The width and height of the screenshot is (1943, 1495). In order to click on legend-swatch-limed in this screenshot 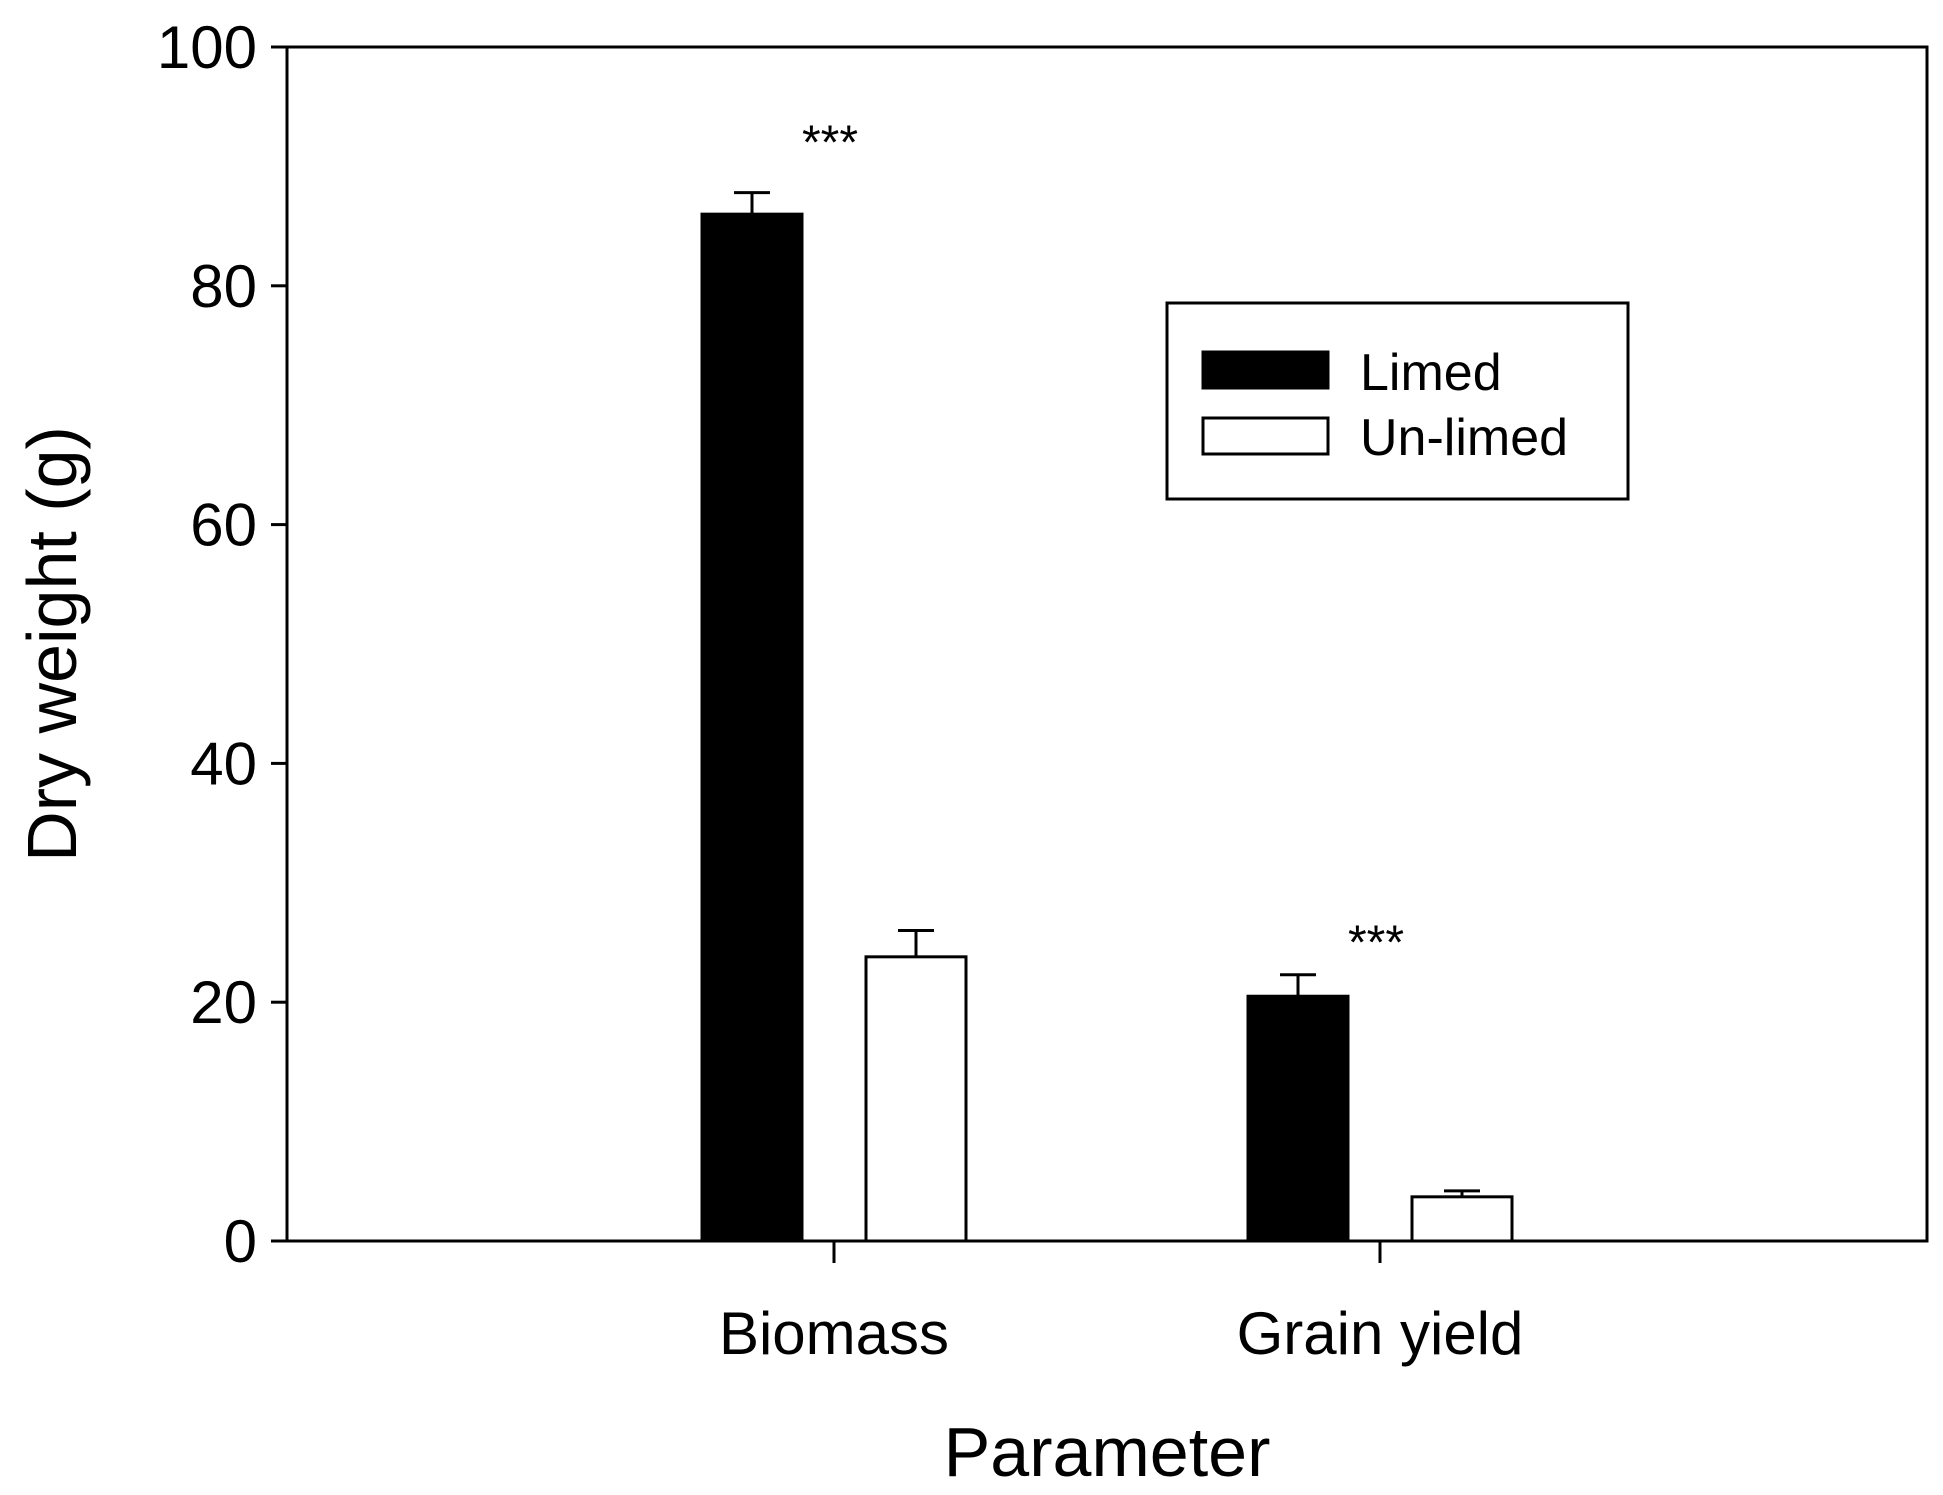, I will do `click(1265, 370)`.